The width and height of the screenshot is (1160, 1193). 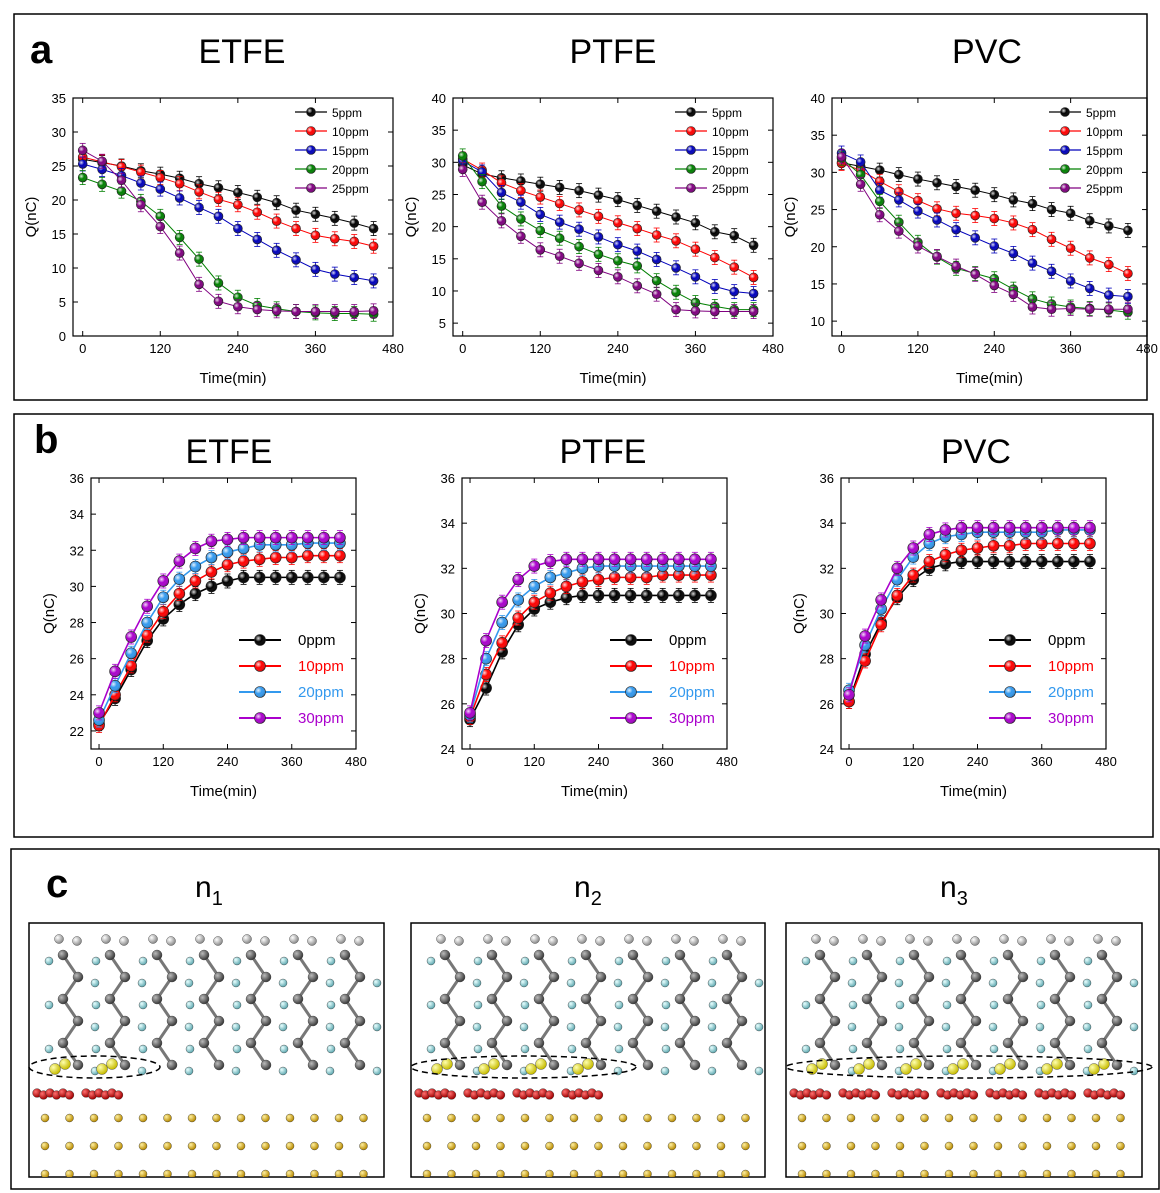 What do you see at coordinates (62, 336) in the screenshot?
I see `y-tick-label: 0` at bounding box center [62, 336].